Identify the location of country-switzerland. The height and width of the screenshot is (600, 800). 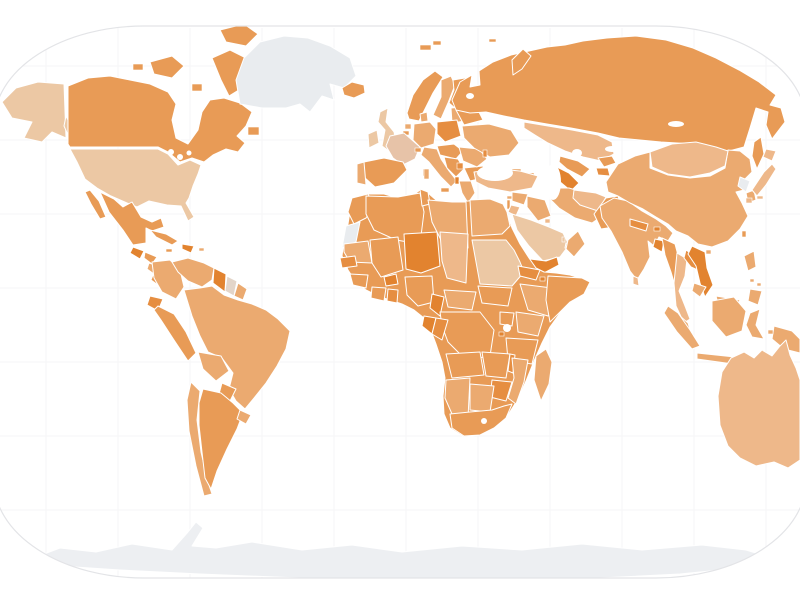
(418, 150).